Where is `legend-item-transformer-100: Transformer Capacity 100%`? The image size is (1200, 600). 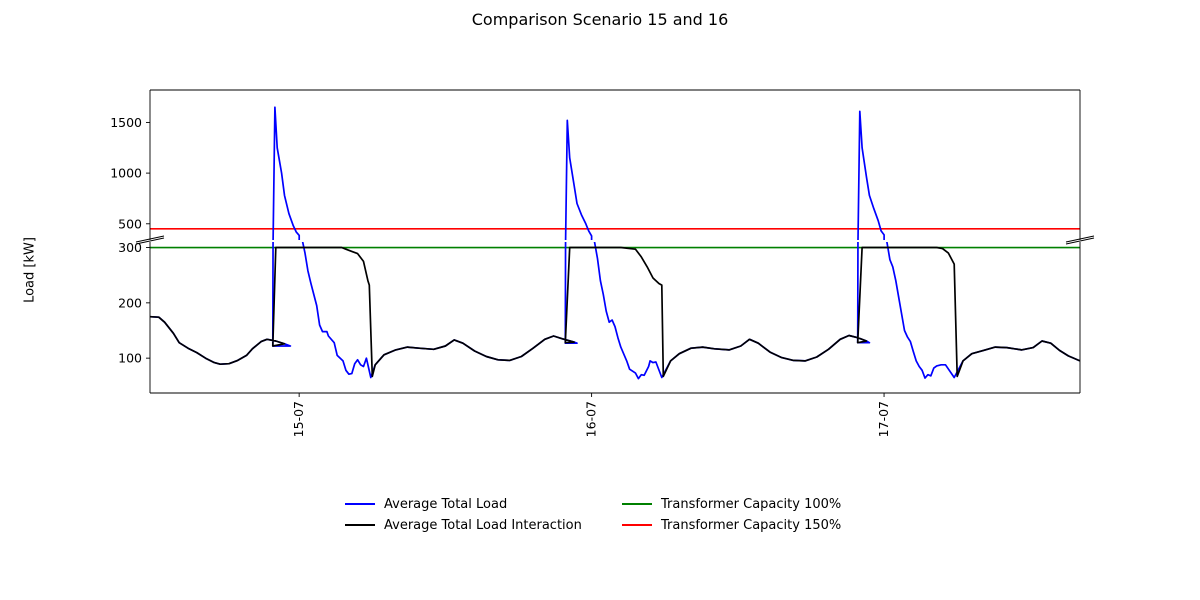
legend-item-transformer-100: Transformer Capacity 100% is located at coordinates (731, 505).